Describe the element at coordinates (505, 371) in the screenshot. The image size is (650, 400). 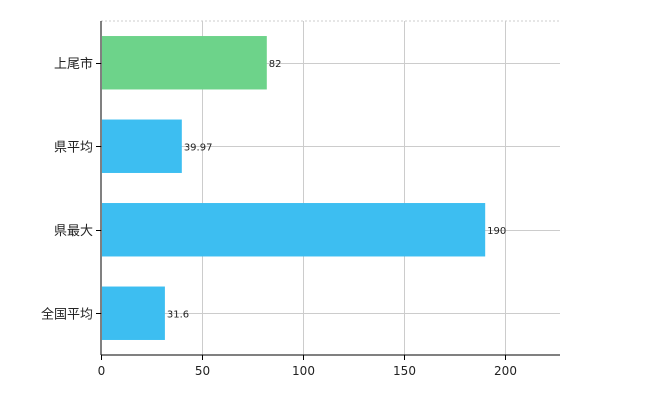
I see `x-tick-label: 200` at that location.